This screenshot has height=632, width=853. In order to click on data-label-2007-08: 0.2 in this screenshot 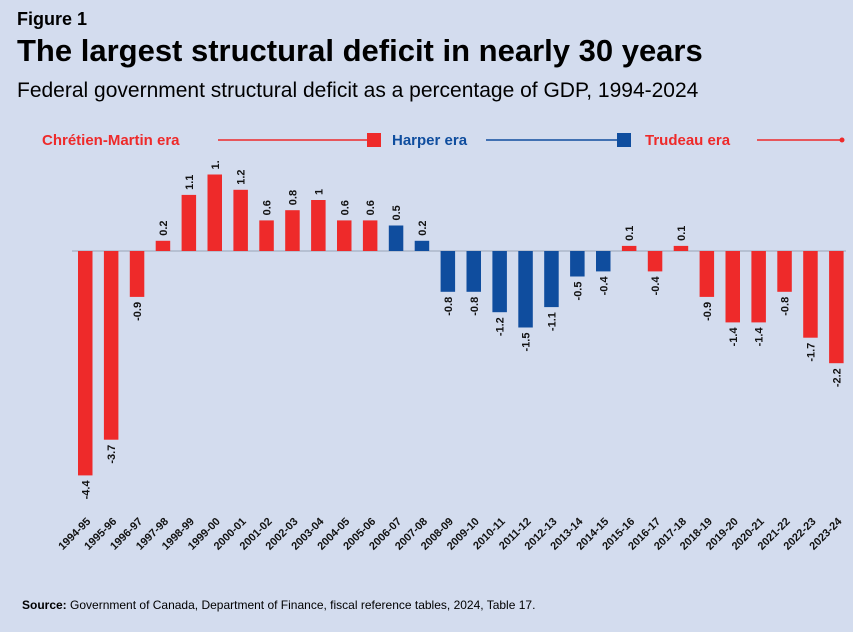, I will do `click(423, 228)`.